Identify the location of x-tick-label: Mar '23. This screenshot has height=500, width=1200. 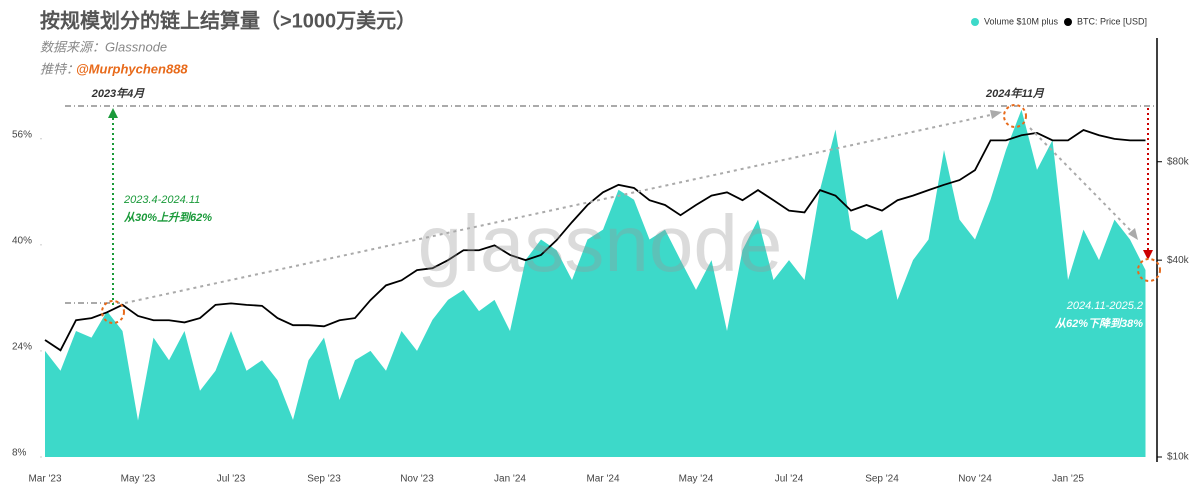
(44, 479).